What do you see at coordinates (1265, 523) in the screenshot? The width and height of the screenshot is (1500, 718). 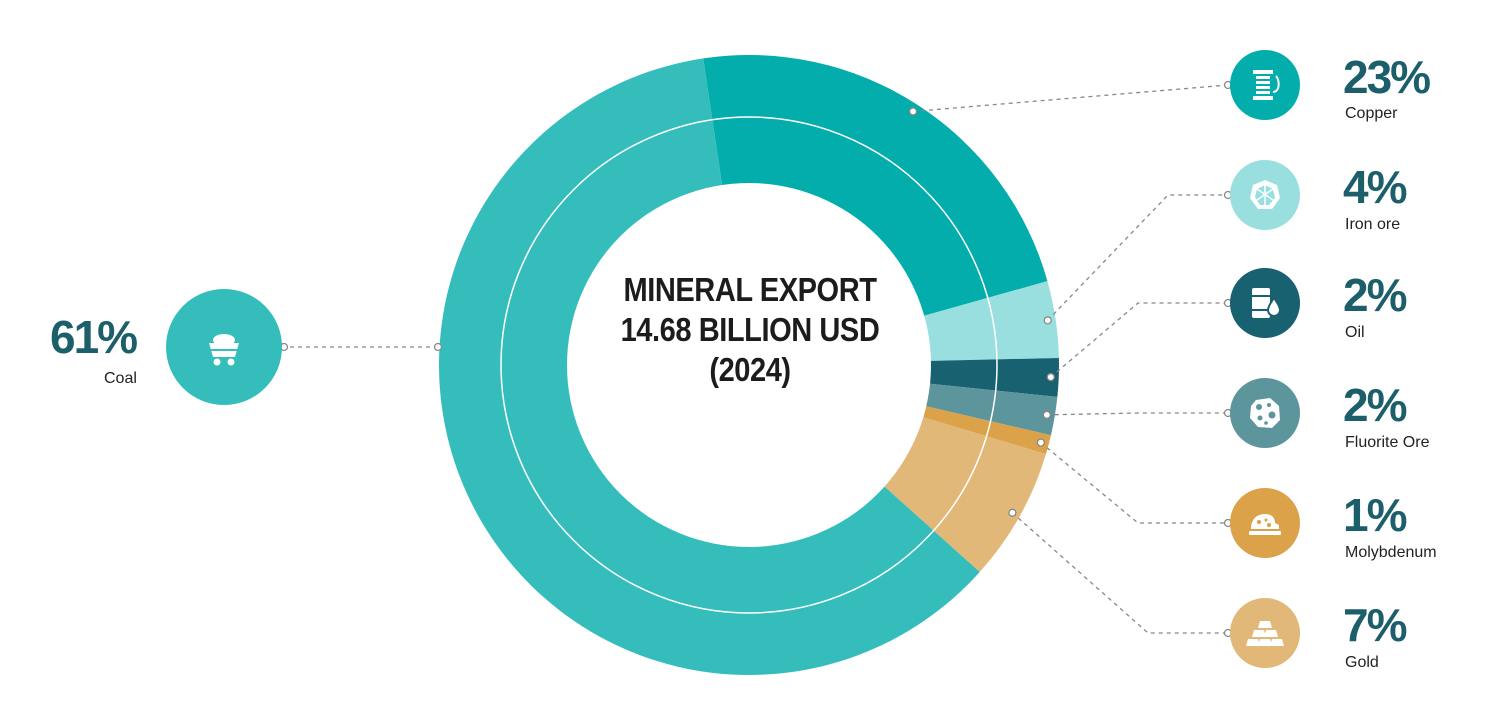 I see `molybdenum-icon` at bounding box center [1265, 523].